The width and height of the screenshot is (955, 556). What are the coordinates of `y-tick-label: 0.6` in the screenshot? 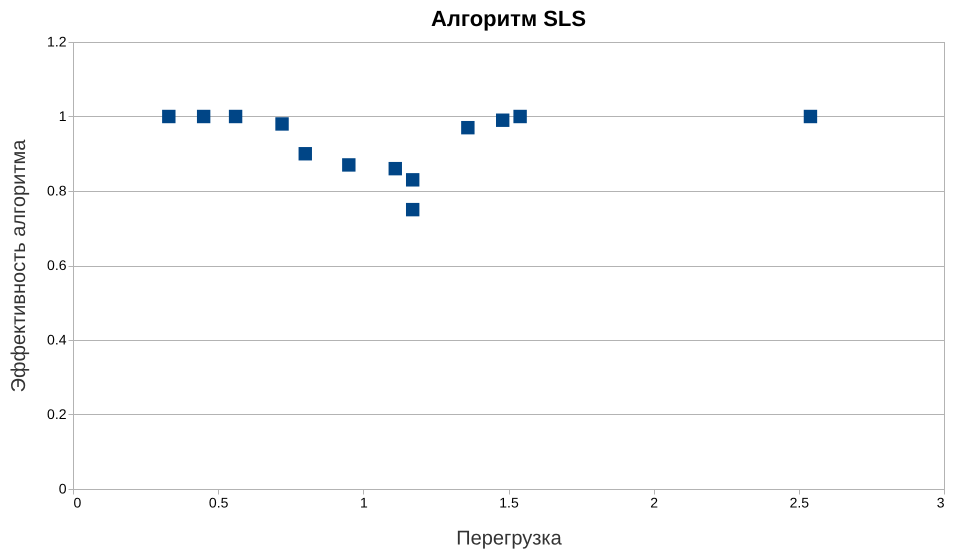 It's located at (57, 265).